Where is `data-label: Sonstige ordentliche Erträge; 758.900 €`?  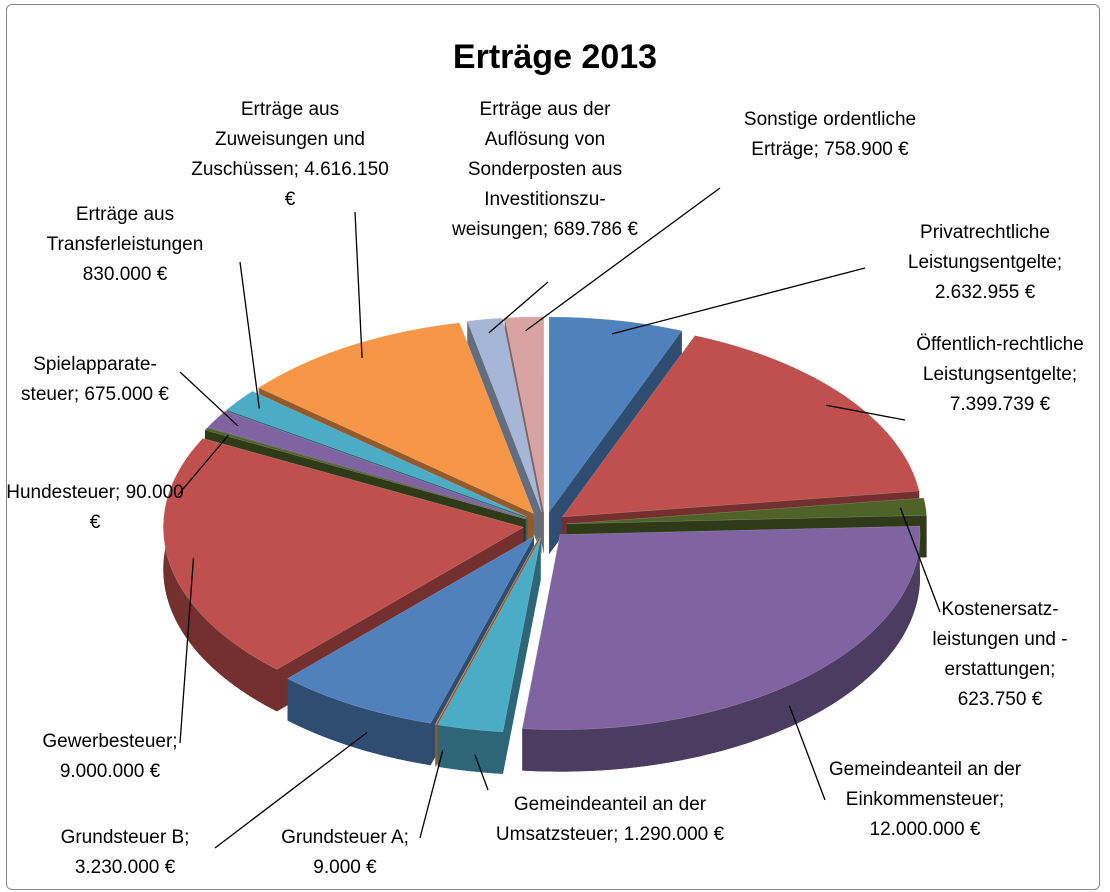
data-label: Sonstige ordentliche Erträge; 758.900 € is located at coordinates (830, 135).